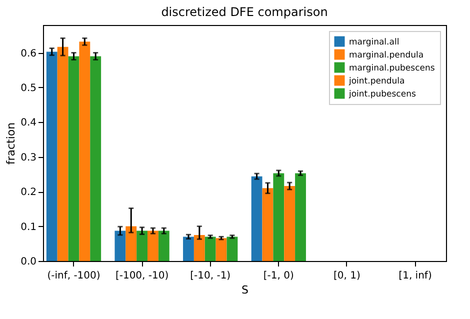 This screenshot has height=319, width=470. What do you see at coordinates (28, 123) in the screenshot?
I see `y-tick-label: 0.4` at bounding box center [28, 123].